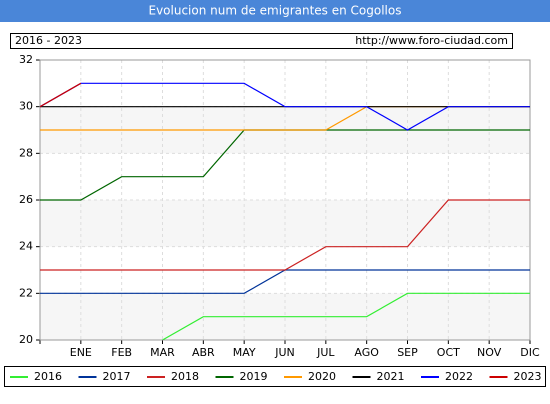  What do you see at coordinates (203, 352) in the screenshot?
I see `x-tick-label: ABR` at bounding box center [203, 352].